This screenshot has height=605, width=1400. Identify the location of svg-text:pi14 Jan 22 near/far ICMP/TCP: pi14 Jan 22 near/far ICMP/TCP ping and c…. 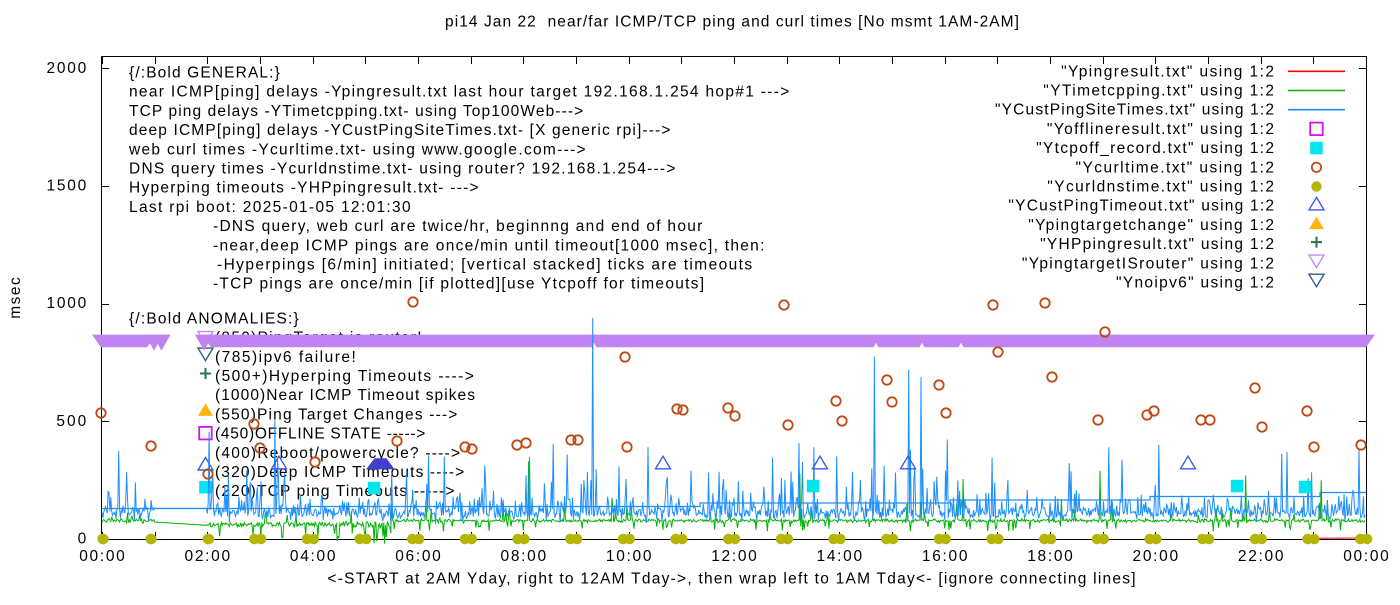
(732, 22).